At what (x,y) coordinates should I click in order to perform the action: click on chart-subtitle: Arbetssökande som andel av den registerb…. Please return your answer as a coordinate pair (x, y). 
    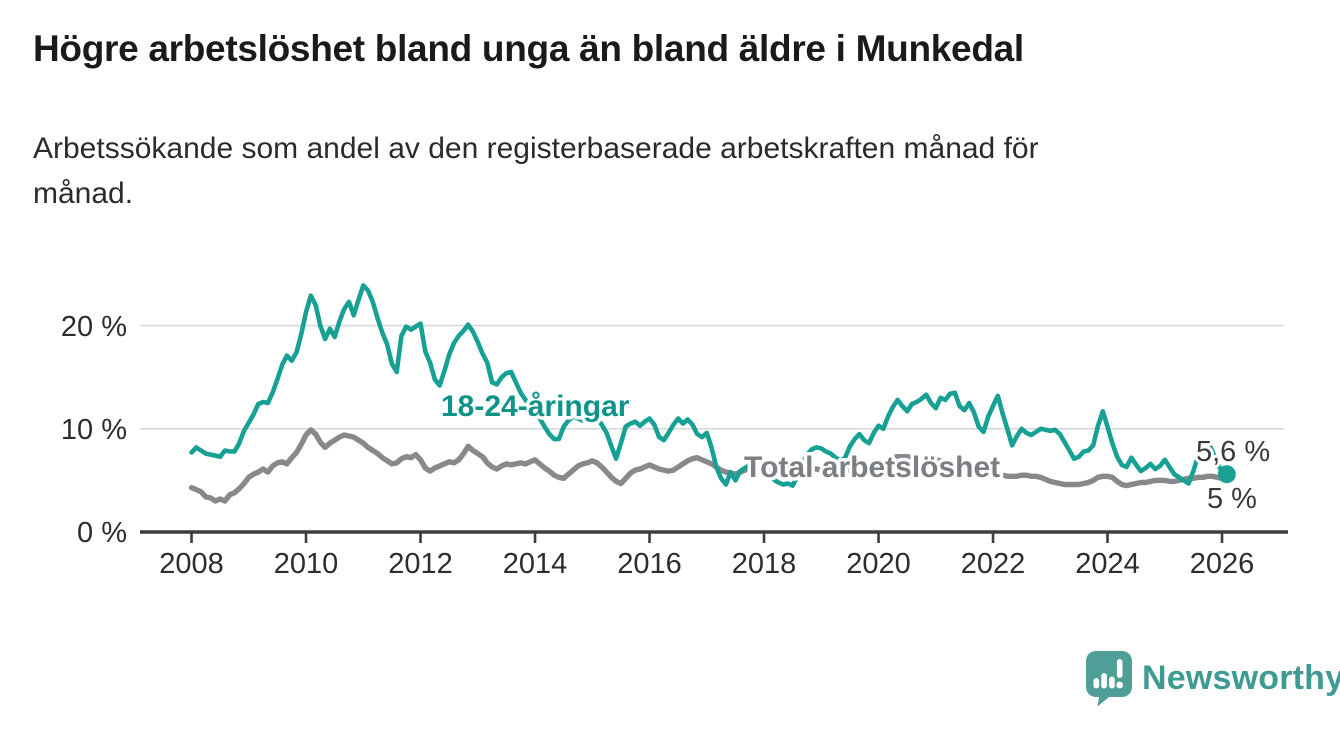
    Looking at the image, I should click on (653, 171).